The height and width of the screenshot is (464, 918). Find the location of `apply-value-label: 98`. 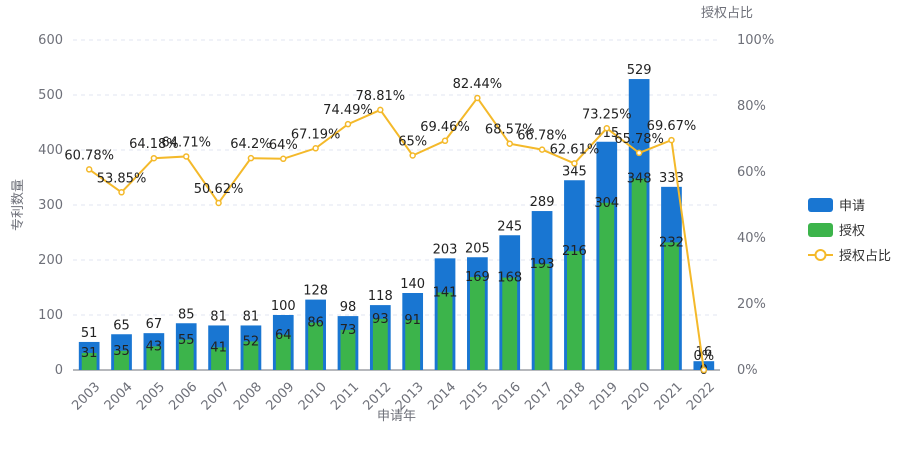

apply-value-label: 98 is located at coordinates (348, 307).